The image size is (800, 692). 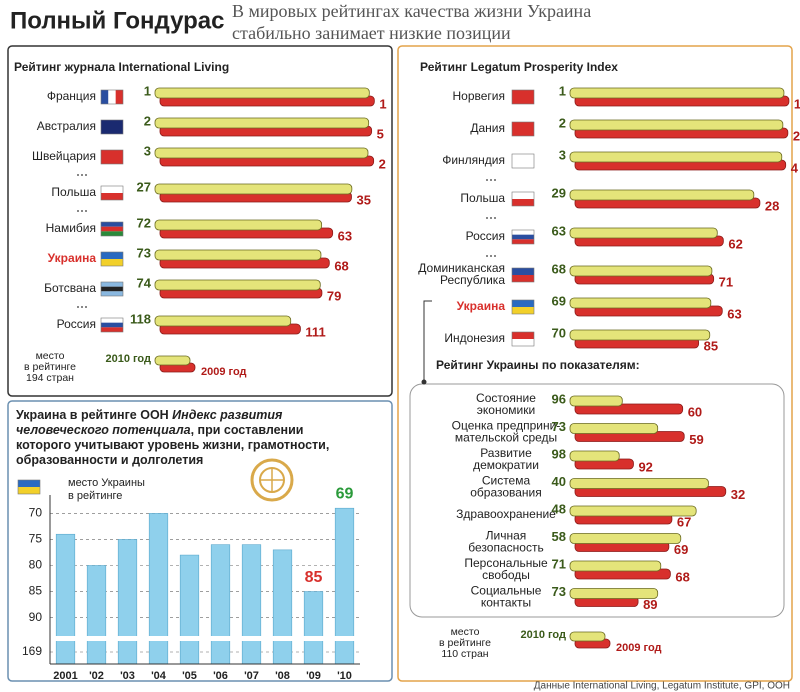 I want to click on category-label: Развитие, so click(x=506, y=453).